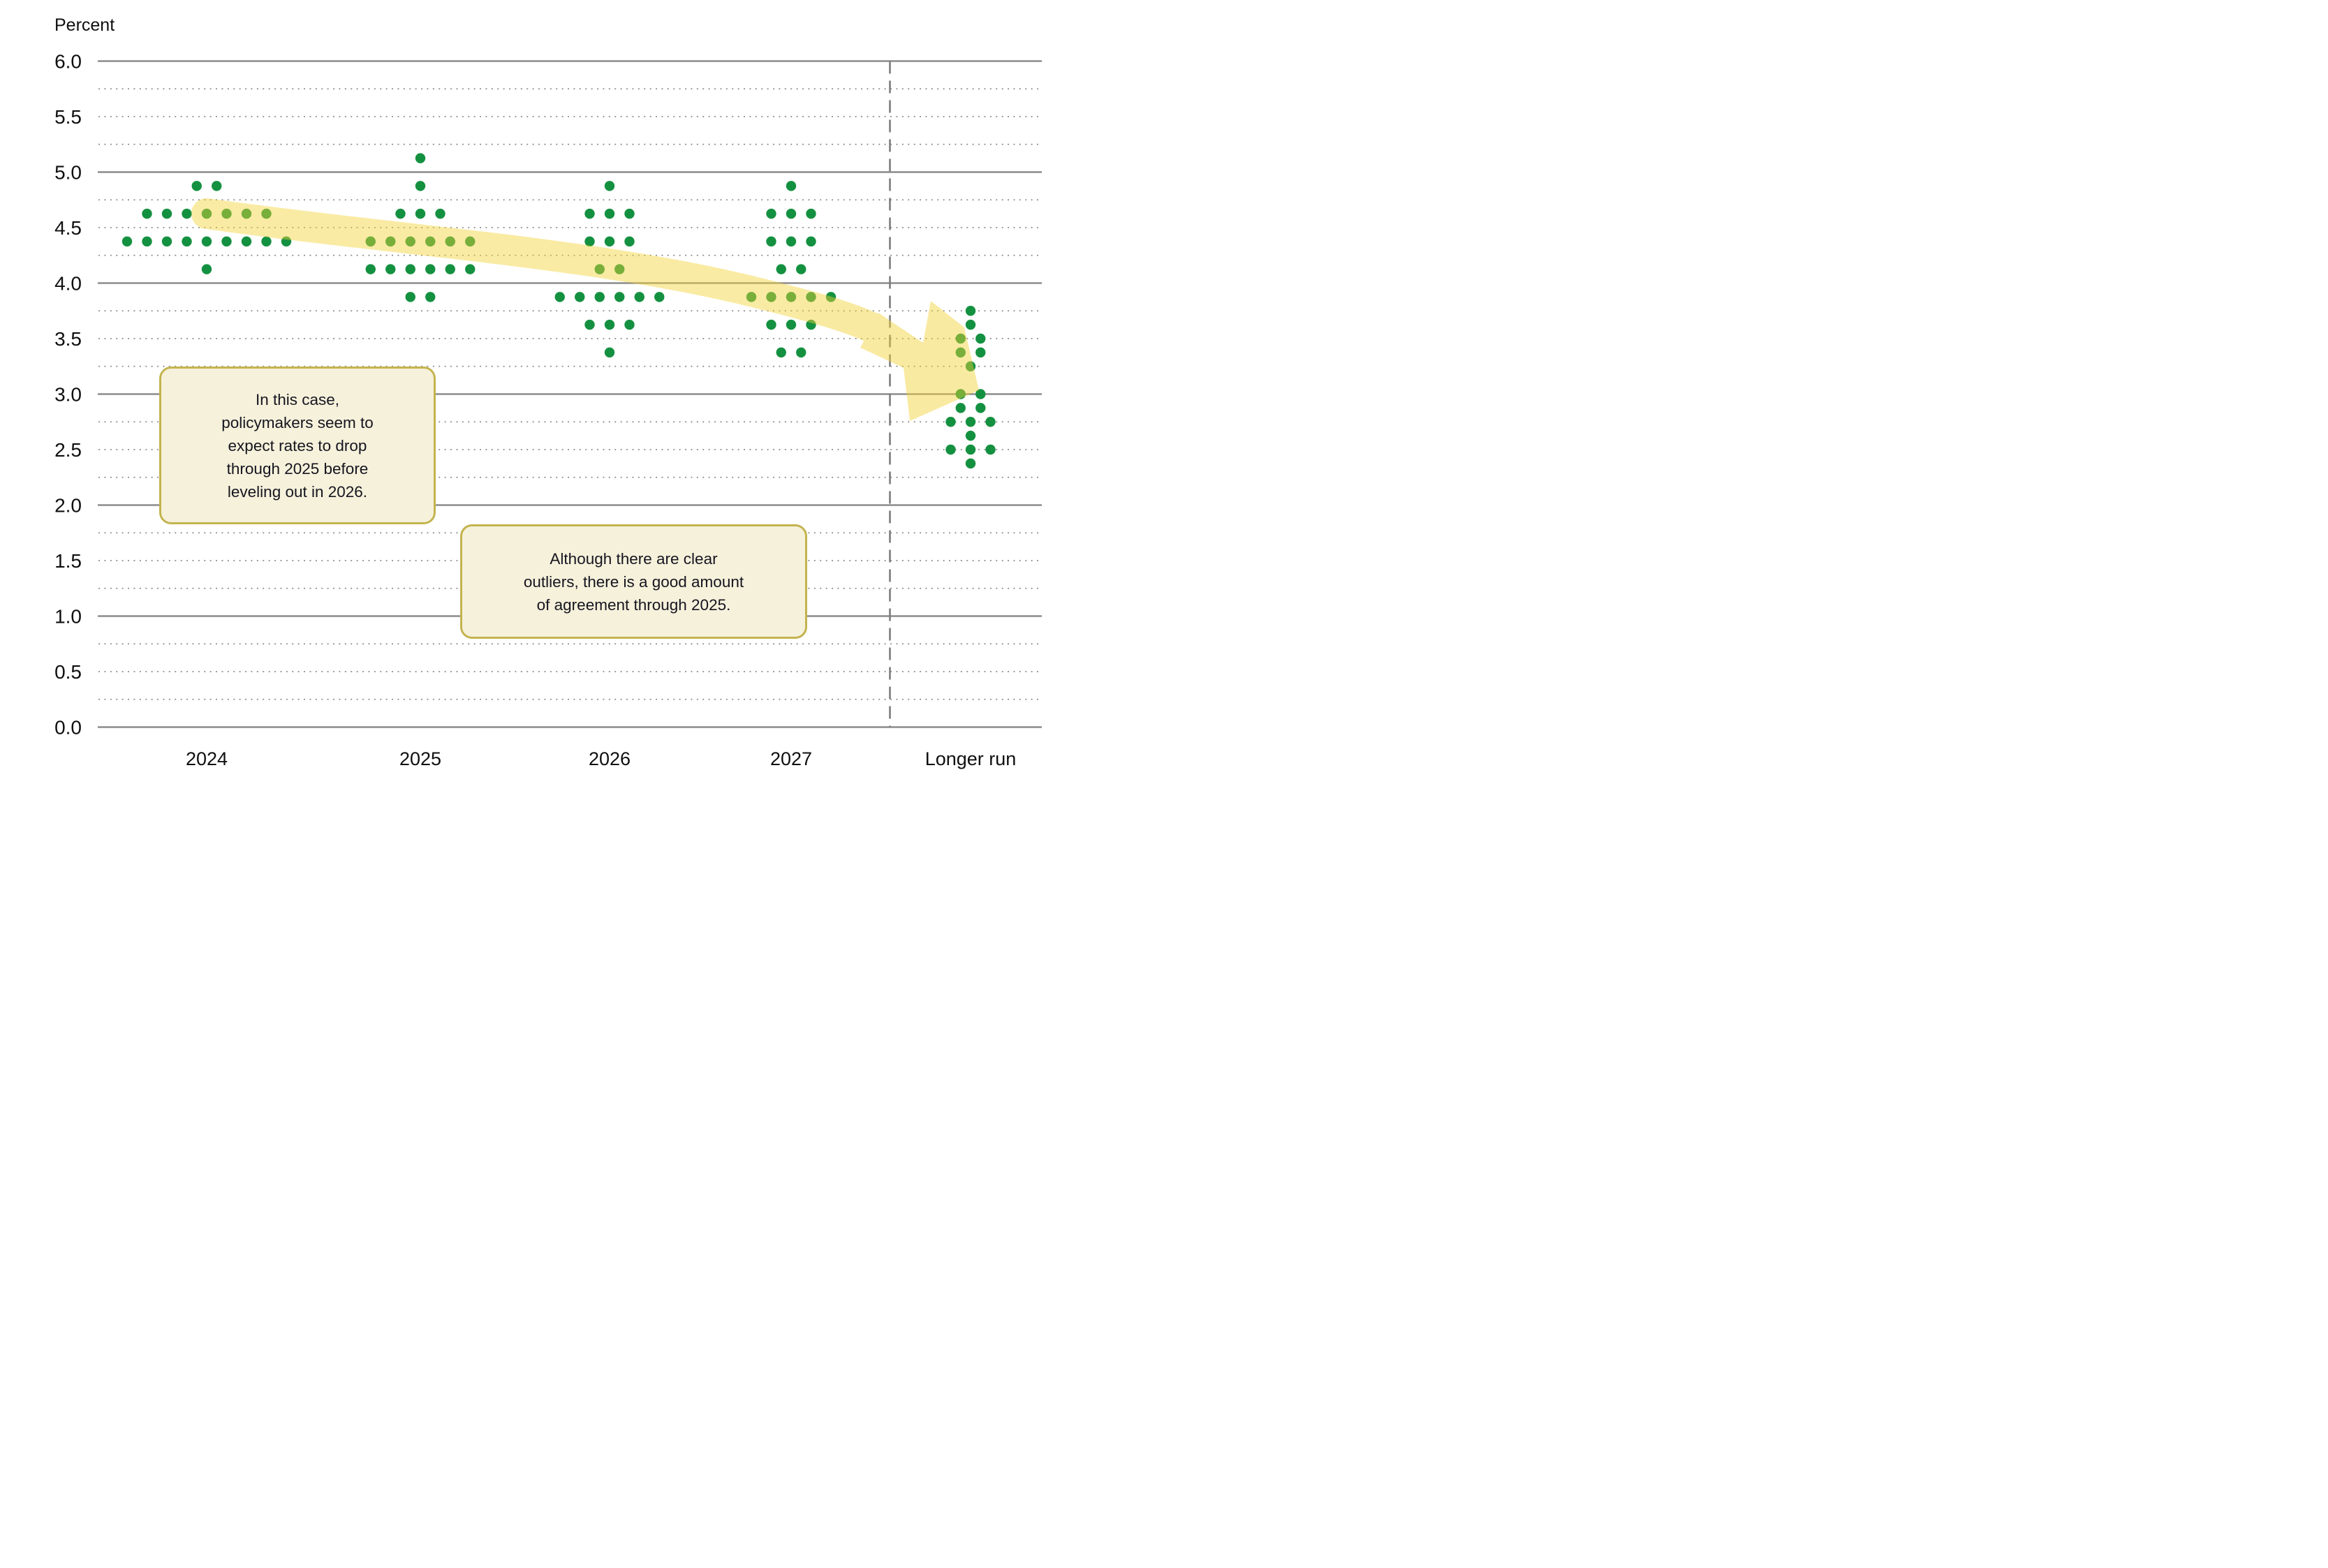  I want to click on y-tick-label-1.5: 1.5, so click(68, 561).